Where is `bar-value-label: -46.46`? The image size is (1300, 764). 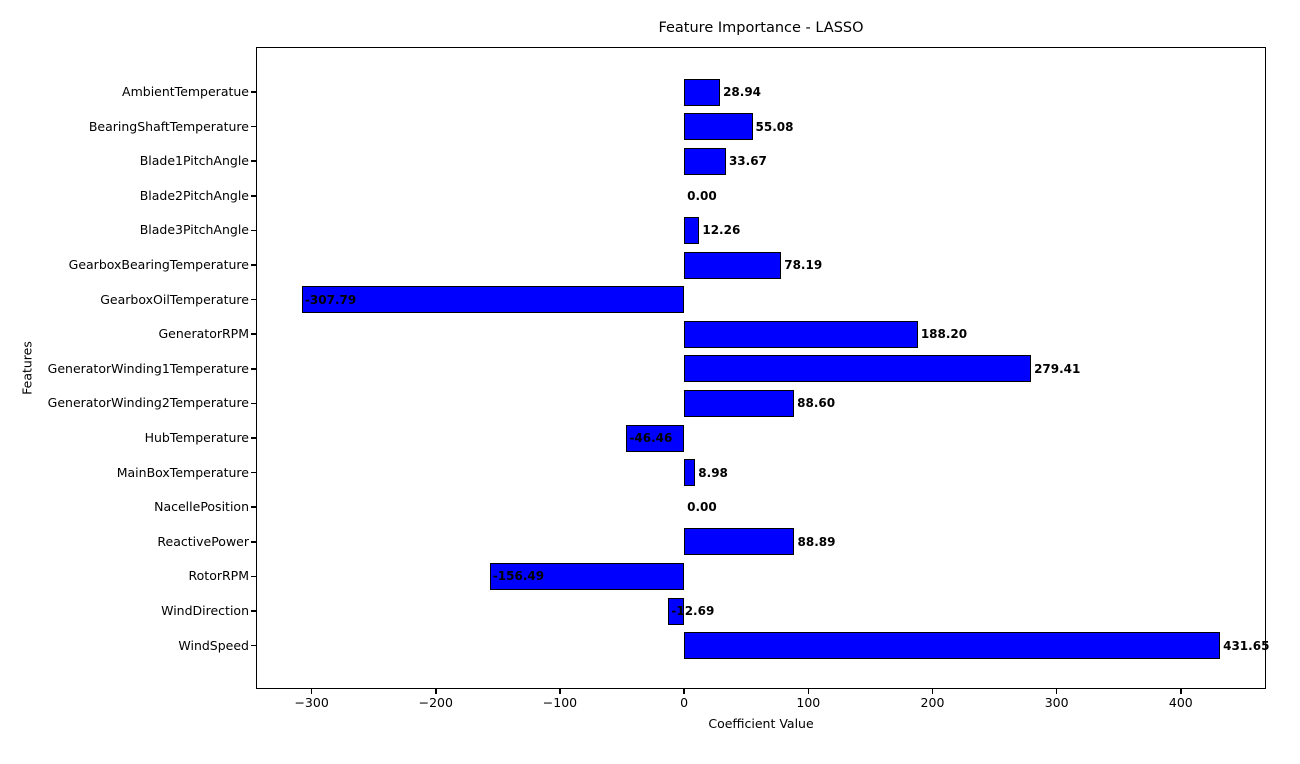 bar-value-label: -46.46 is located at coordinates (651, 438).